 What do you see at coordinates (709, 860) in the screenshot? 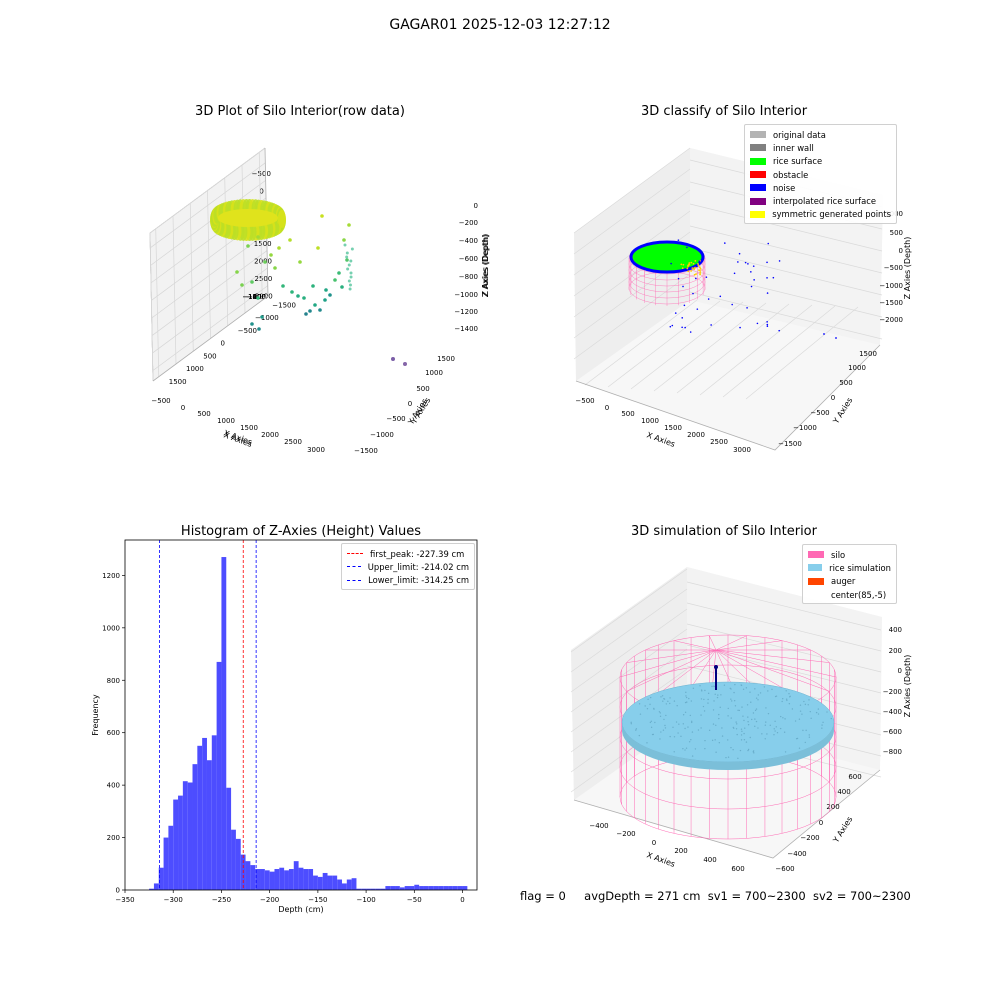
I see `panel4-xtick-label: 400` at bounding box center [709, 860].